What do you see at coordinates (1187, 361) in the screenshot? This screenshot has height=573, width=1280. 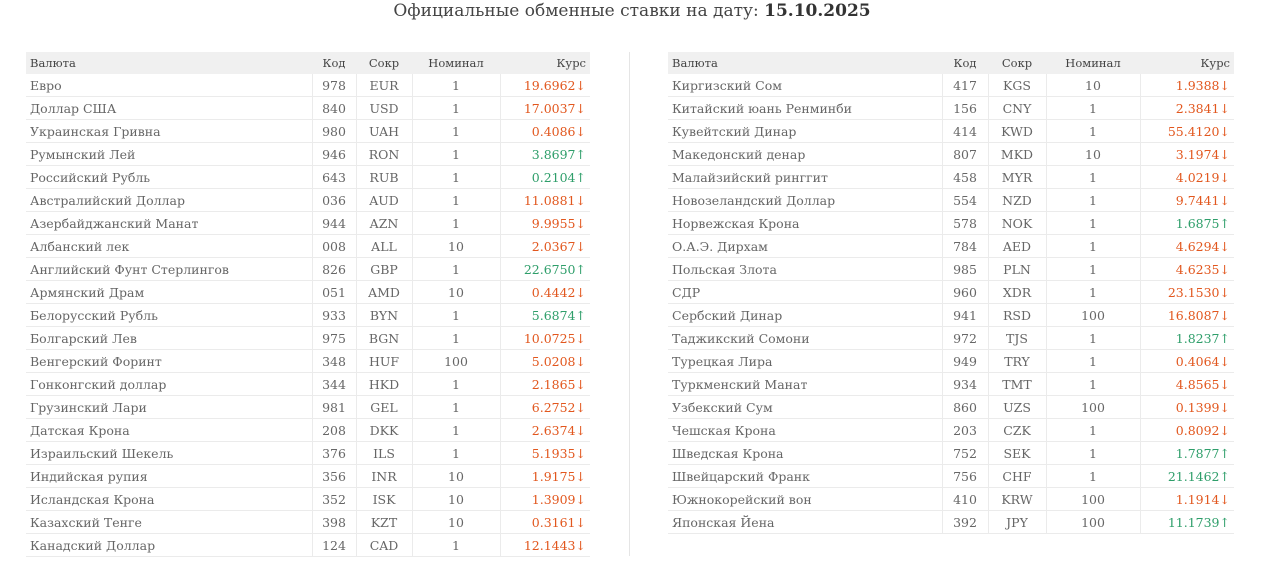 I see `currency-rate-cell: 0.4064↓` at bounding box center [1187, 361].